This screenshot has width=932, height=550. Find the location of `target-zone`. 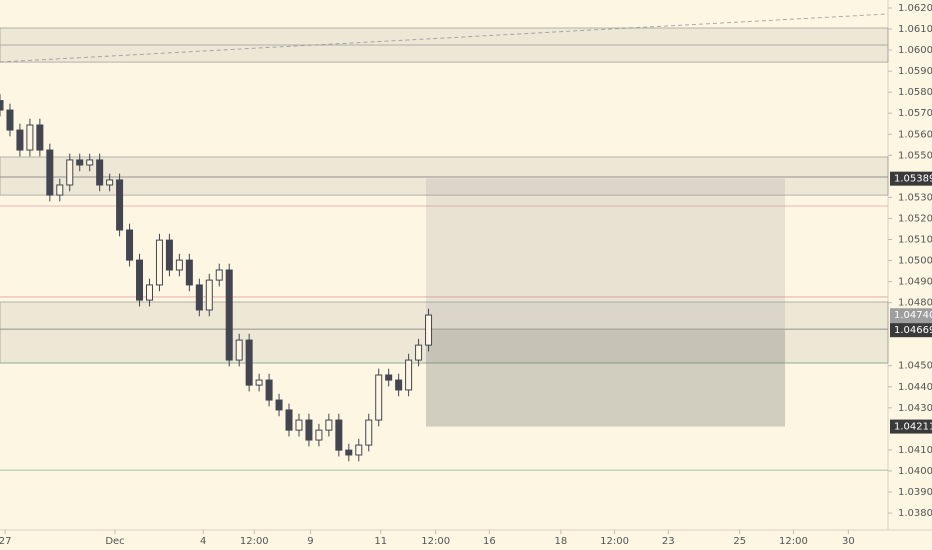

target-zone is located at coordinates (605, 254).